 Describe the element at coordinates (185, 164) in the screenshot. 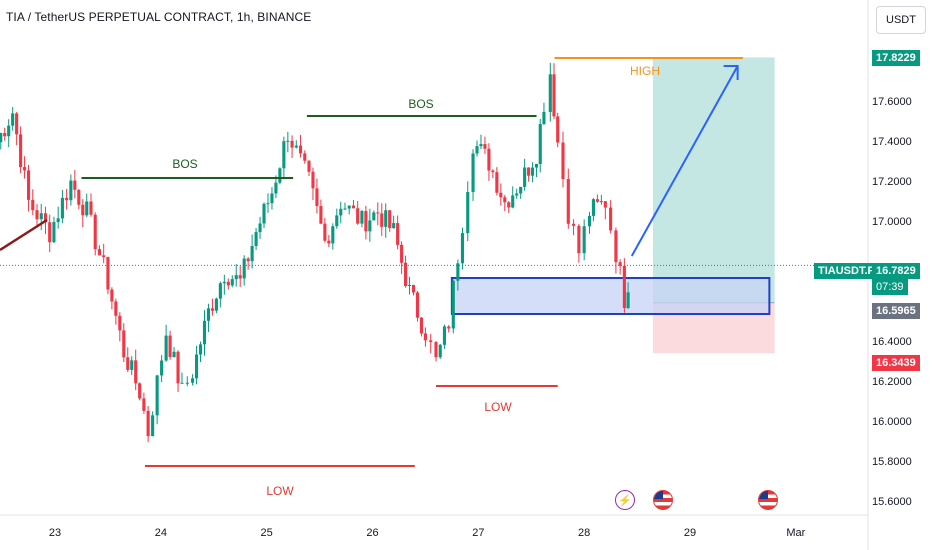

I see `bos-label-1: BOS` at that location.